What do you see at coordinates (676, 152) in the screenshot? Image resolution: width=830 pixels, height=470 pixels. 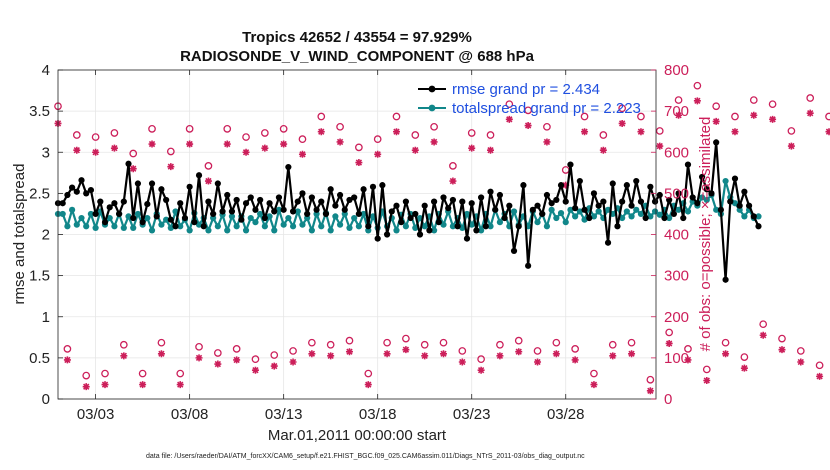 I see `y-tick-label-right: 600` at bounding box center [676, 152].